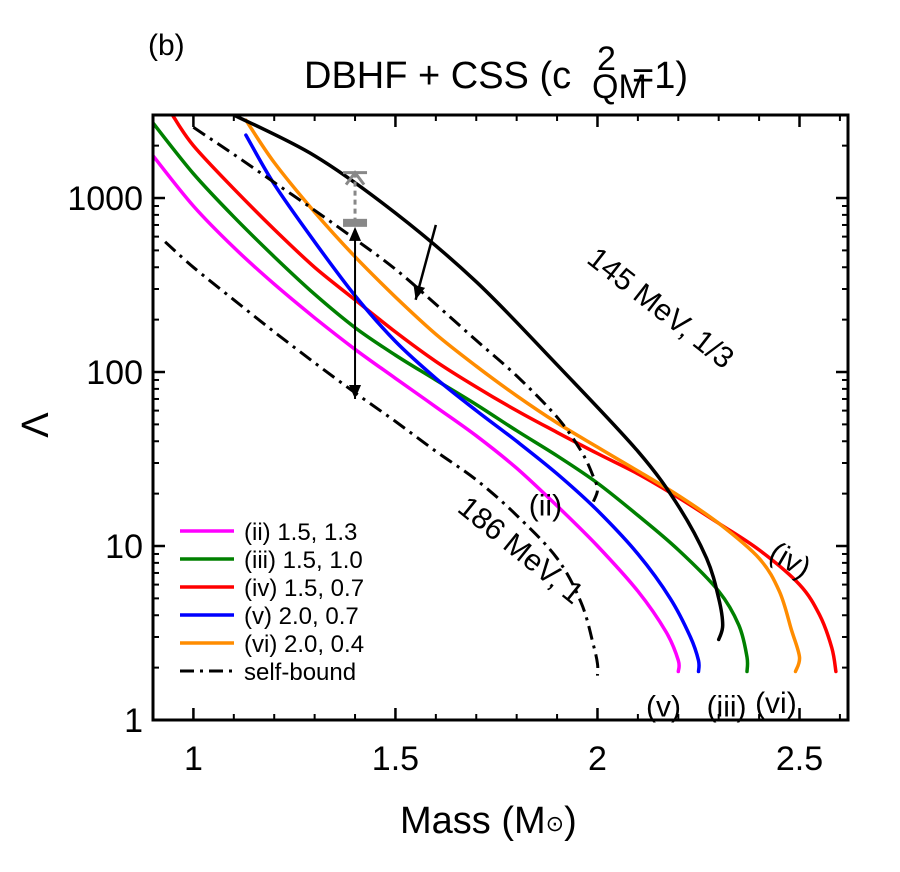  I want to click on constraint-arrow-down, so click(355, 391).